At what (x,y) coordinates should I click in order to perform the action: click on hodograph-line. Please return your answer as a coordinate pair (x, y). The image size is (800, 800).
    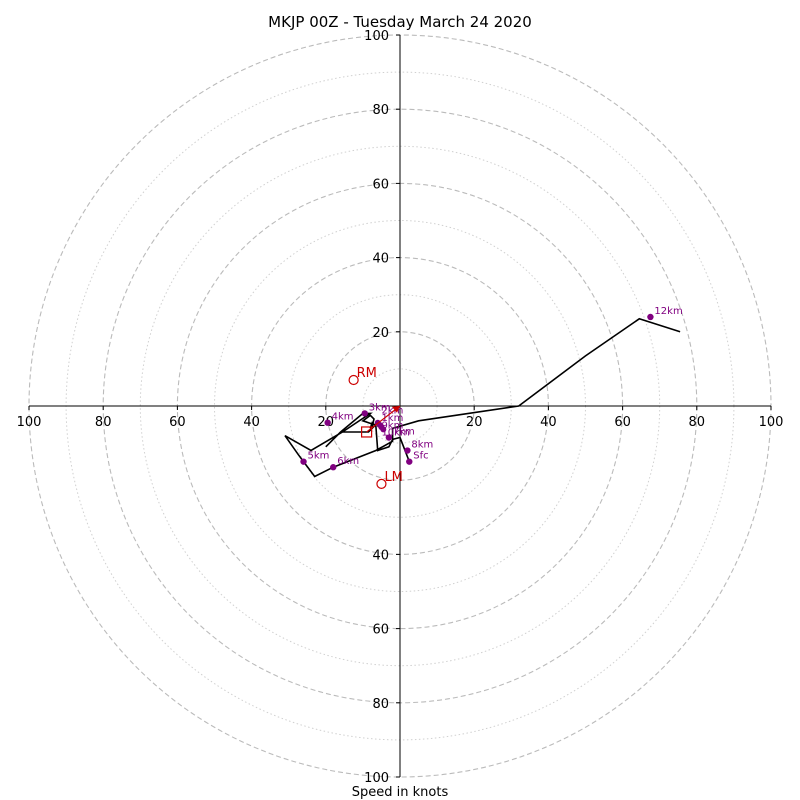
    Looking at the image, I should click on (482, 397).